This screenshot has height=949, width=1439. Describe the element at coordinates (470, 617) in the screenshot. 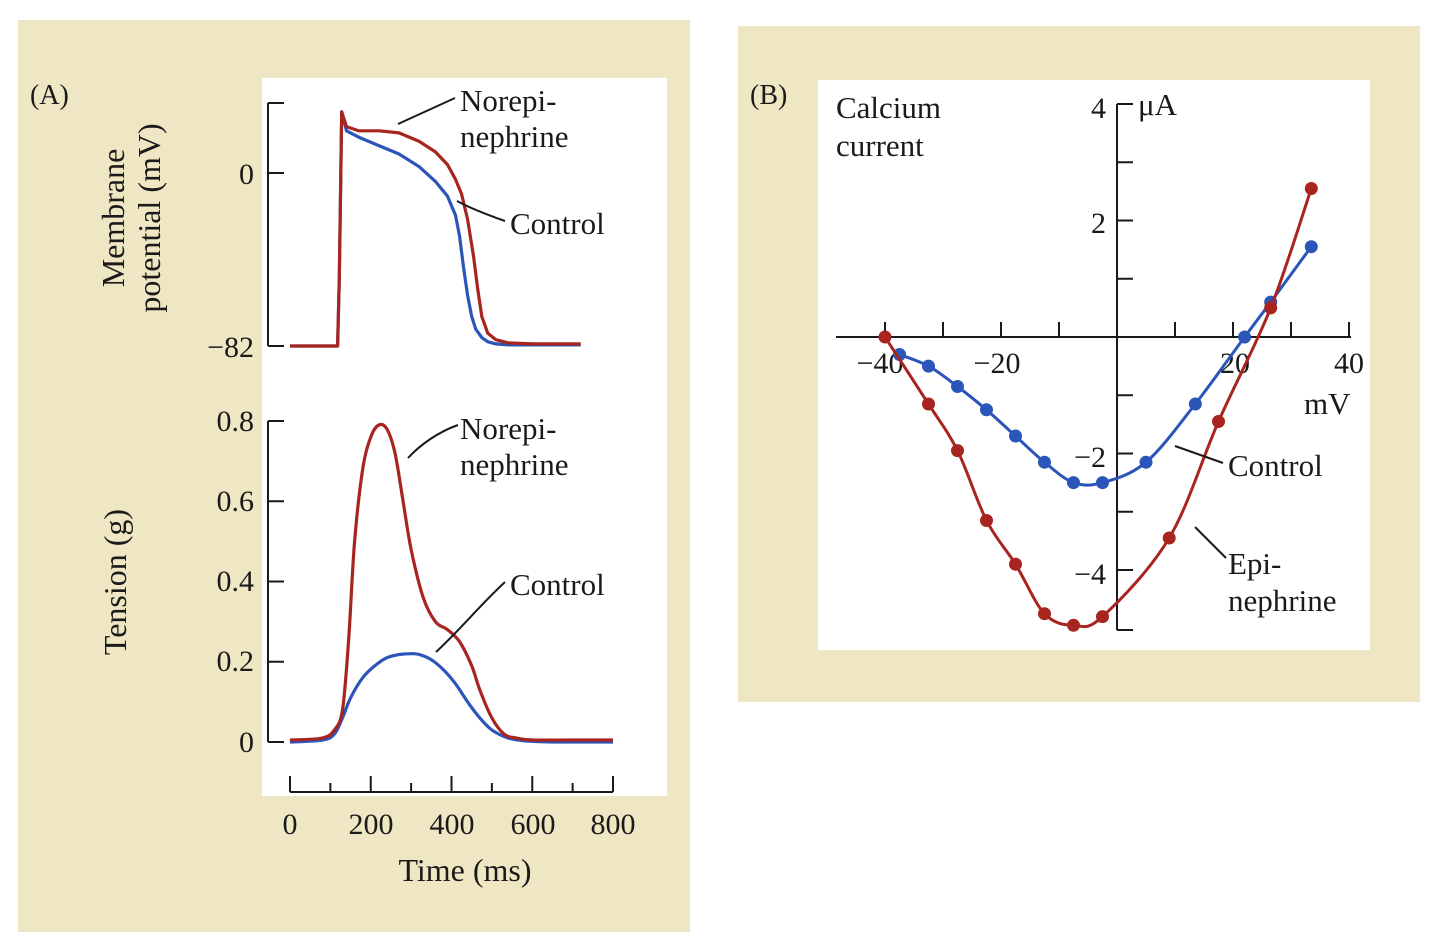

I see `control-bottom-leader-line` at that location.